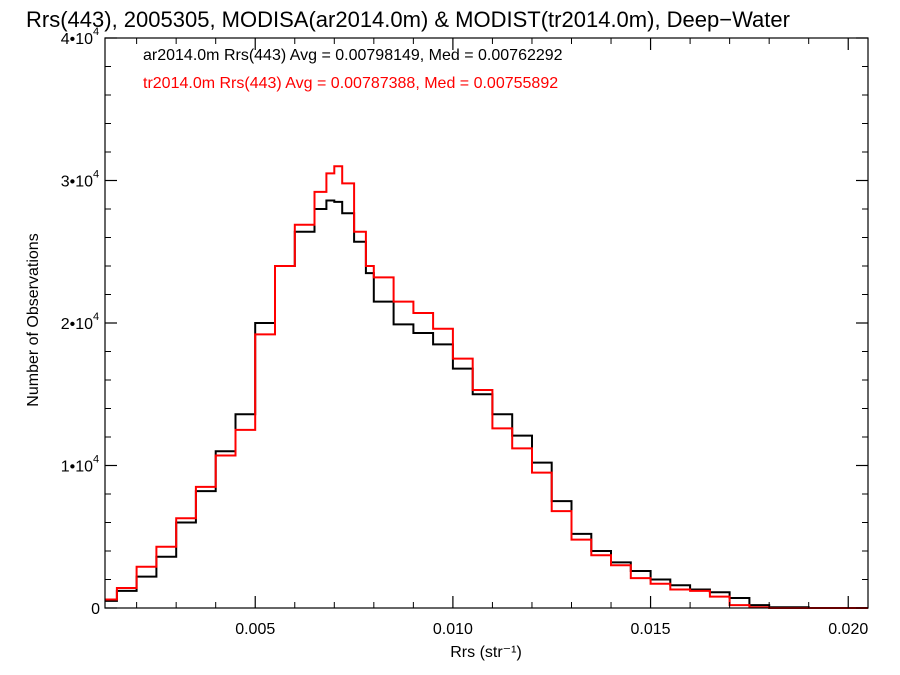 This screenshot has height=675, width=900. I want to click on x-tick-label: 0.005, so click(255, 629).